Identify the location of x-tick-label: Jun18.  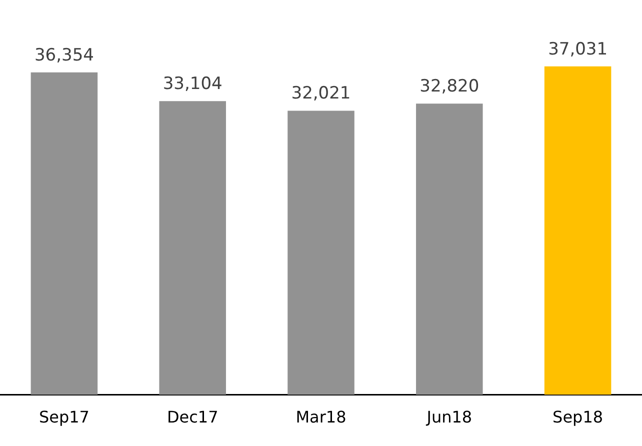
(449, 417).